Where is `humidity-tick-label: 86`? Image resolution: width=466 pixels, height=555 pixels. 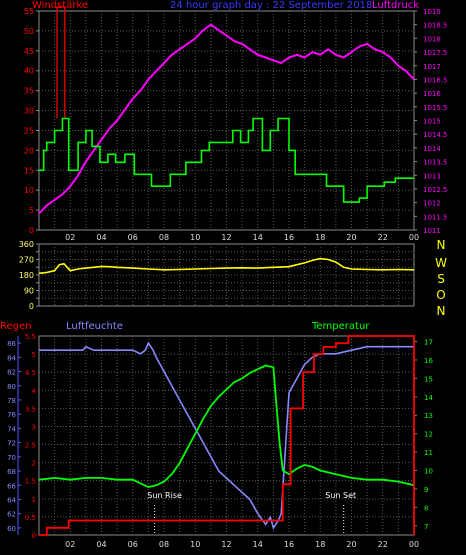 humidity-tick-label: 86 is located at coordinates (11, 344).